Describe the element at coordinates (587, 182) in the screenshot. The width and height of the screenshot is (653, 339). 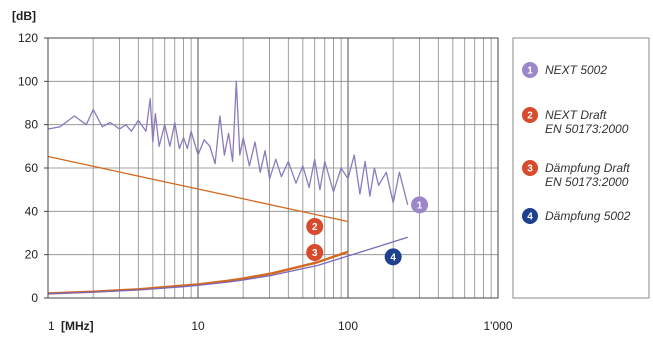
I see `legend-label-3: EN 50173:2000` at that location.